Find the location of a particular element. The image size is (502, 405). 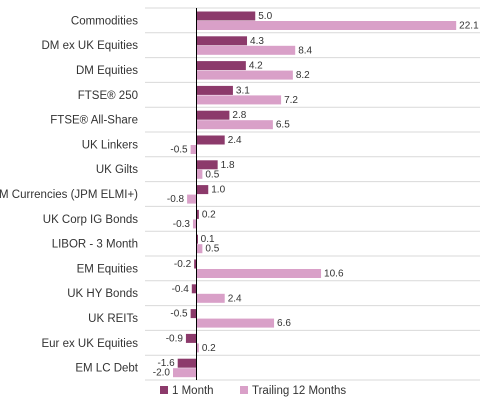

category-label: DM Equities is located at coordinates (107, 71).